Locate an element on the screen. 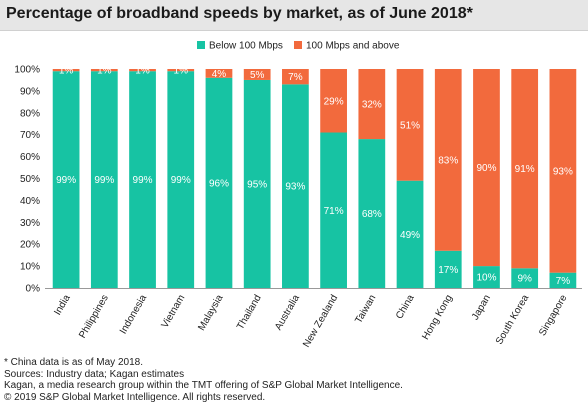 The height and width of the screenshot is (414, 588). x-tick-label: South Korea is located at coordinates (513, 320).